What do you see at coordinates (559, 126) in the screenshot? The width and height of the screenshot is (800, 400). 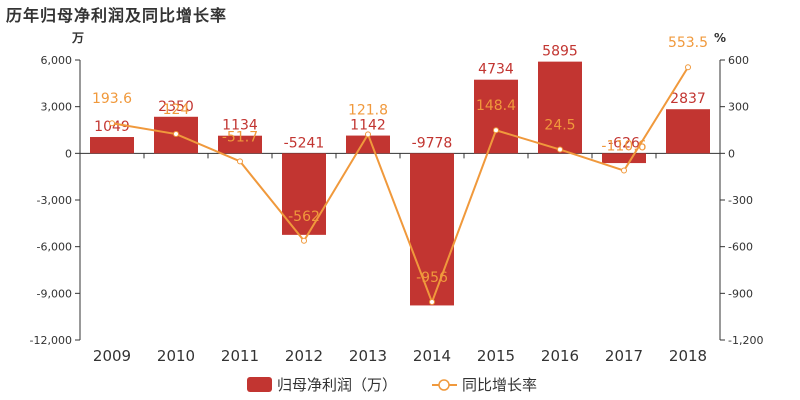 I see `line-value-label: 24.5` at bounding box center [559, 126].